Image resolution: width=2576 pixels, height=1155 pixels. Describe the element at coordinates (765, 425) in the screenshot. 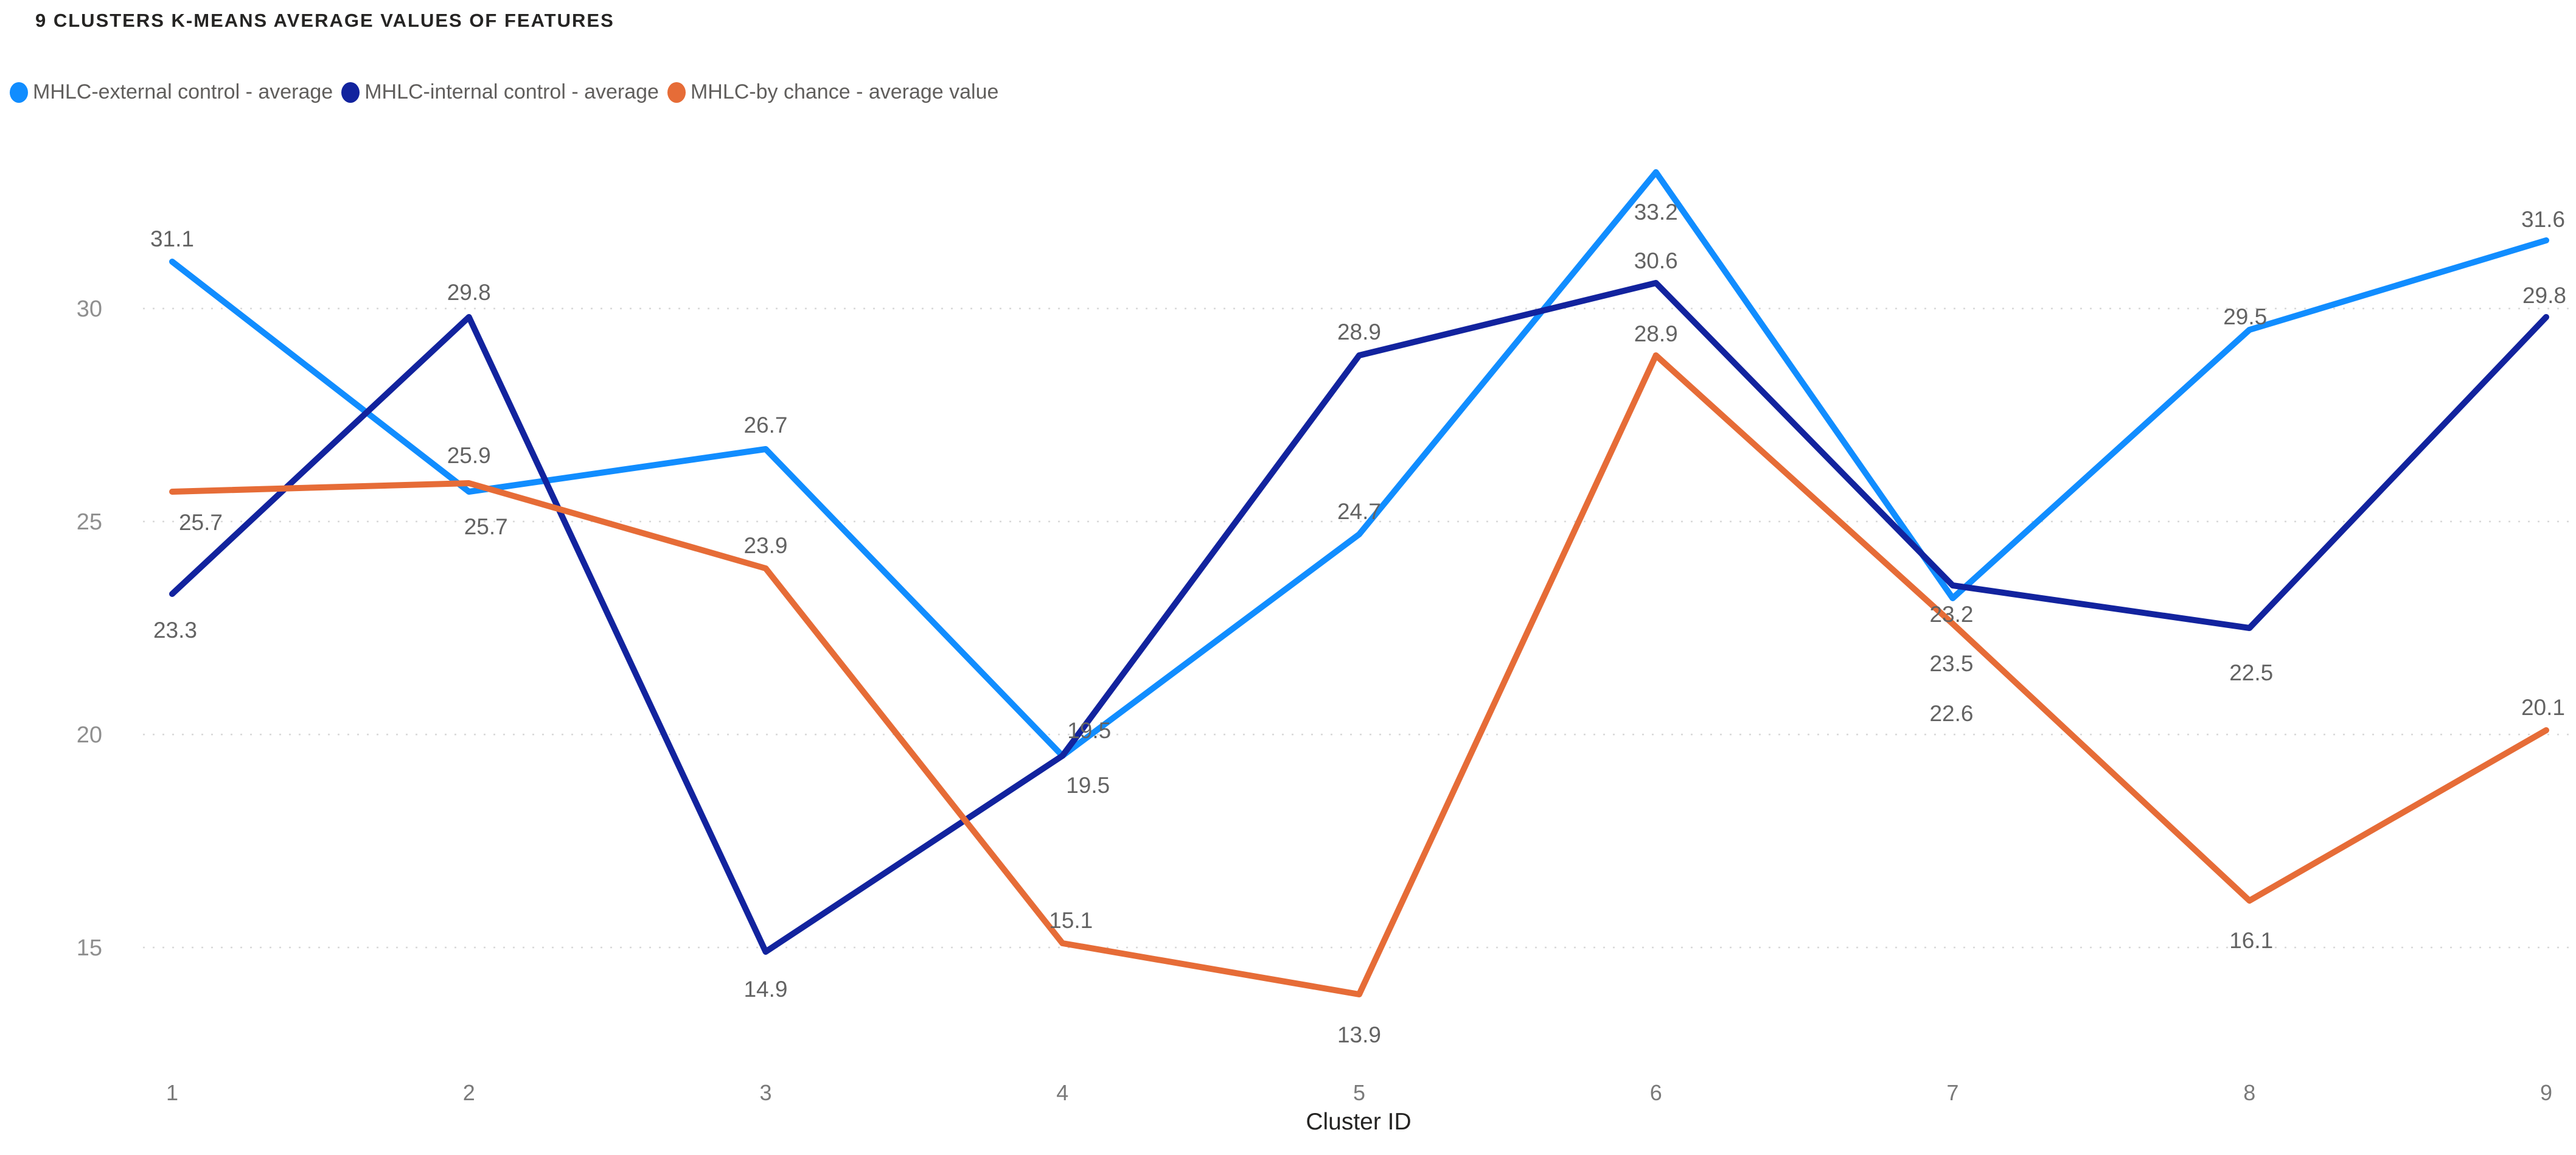

I see `data-label-external-3: 26.7` at that location.